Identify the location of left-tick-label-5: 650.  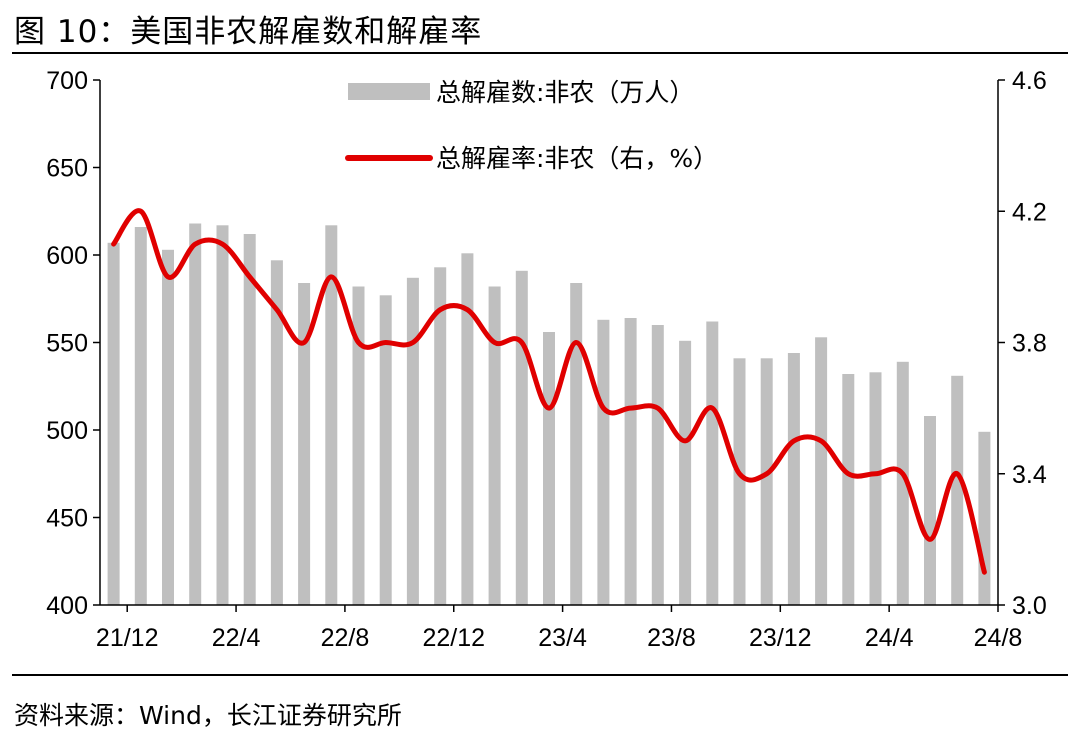
(67, 169).